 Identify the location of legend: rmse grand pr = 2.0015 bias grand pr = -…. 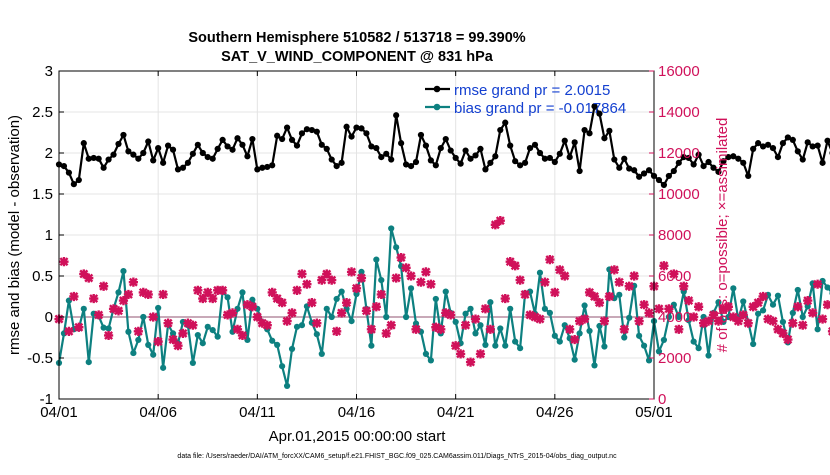
(525, 99).